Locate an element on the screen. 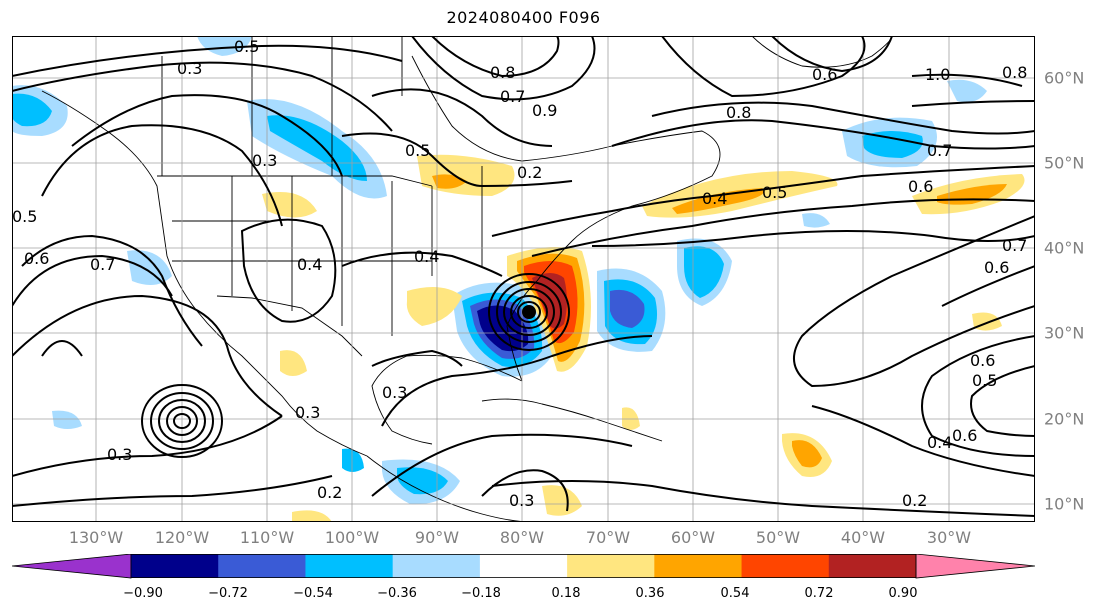 The image size is (1105, 615). state-borders is located at coordinates (327, 251).